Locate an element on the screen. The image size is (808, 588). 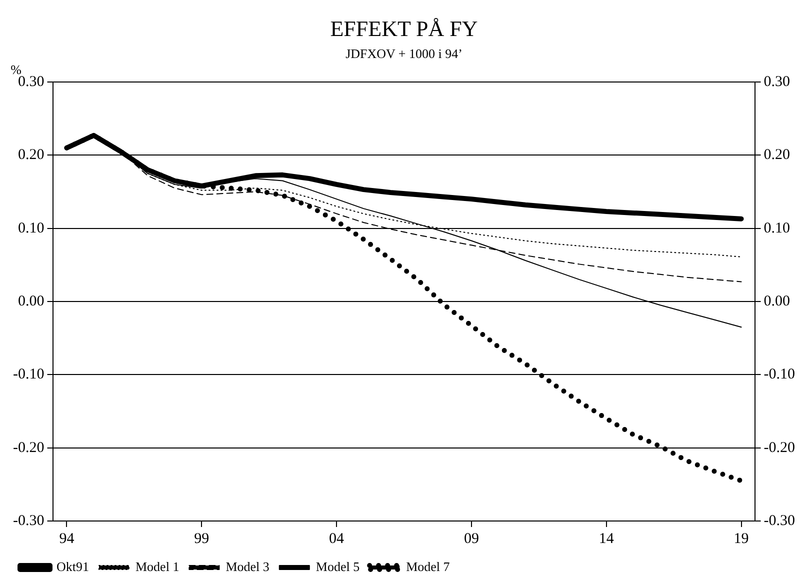
y2-tick-label: -0.10 is located at coordinates (780, 374).